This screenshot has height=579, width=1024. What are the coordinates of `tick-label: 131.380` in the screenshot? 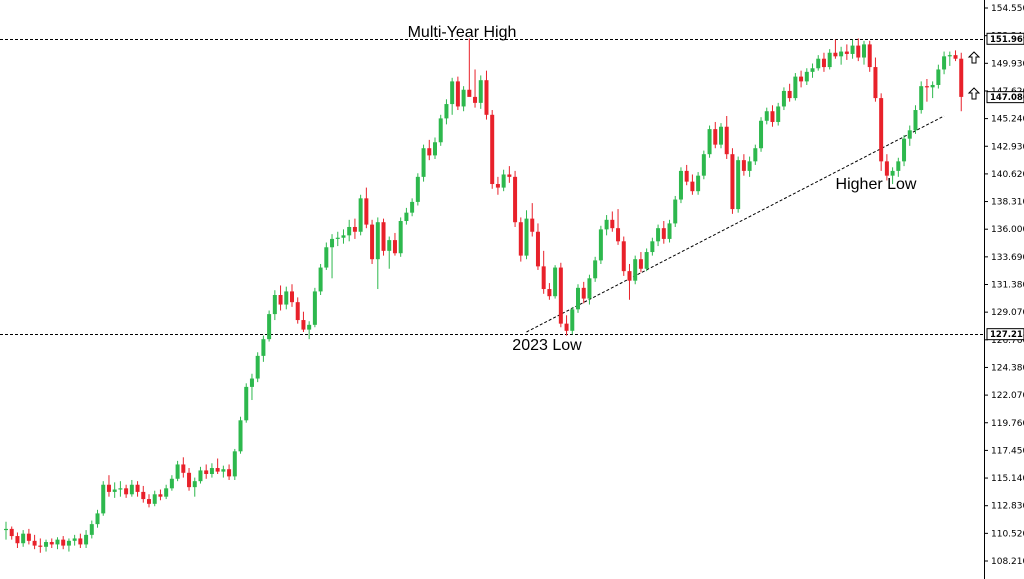 It's located at (1007, 286).